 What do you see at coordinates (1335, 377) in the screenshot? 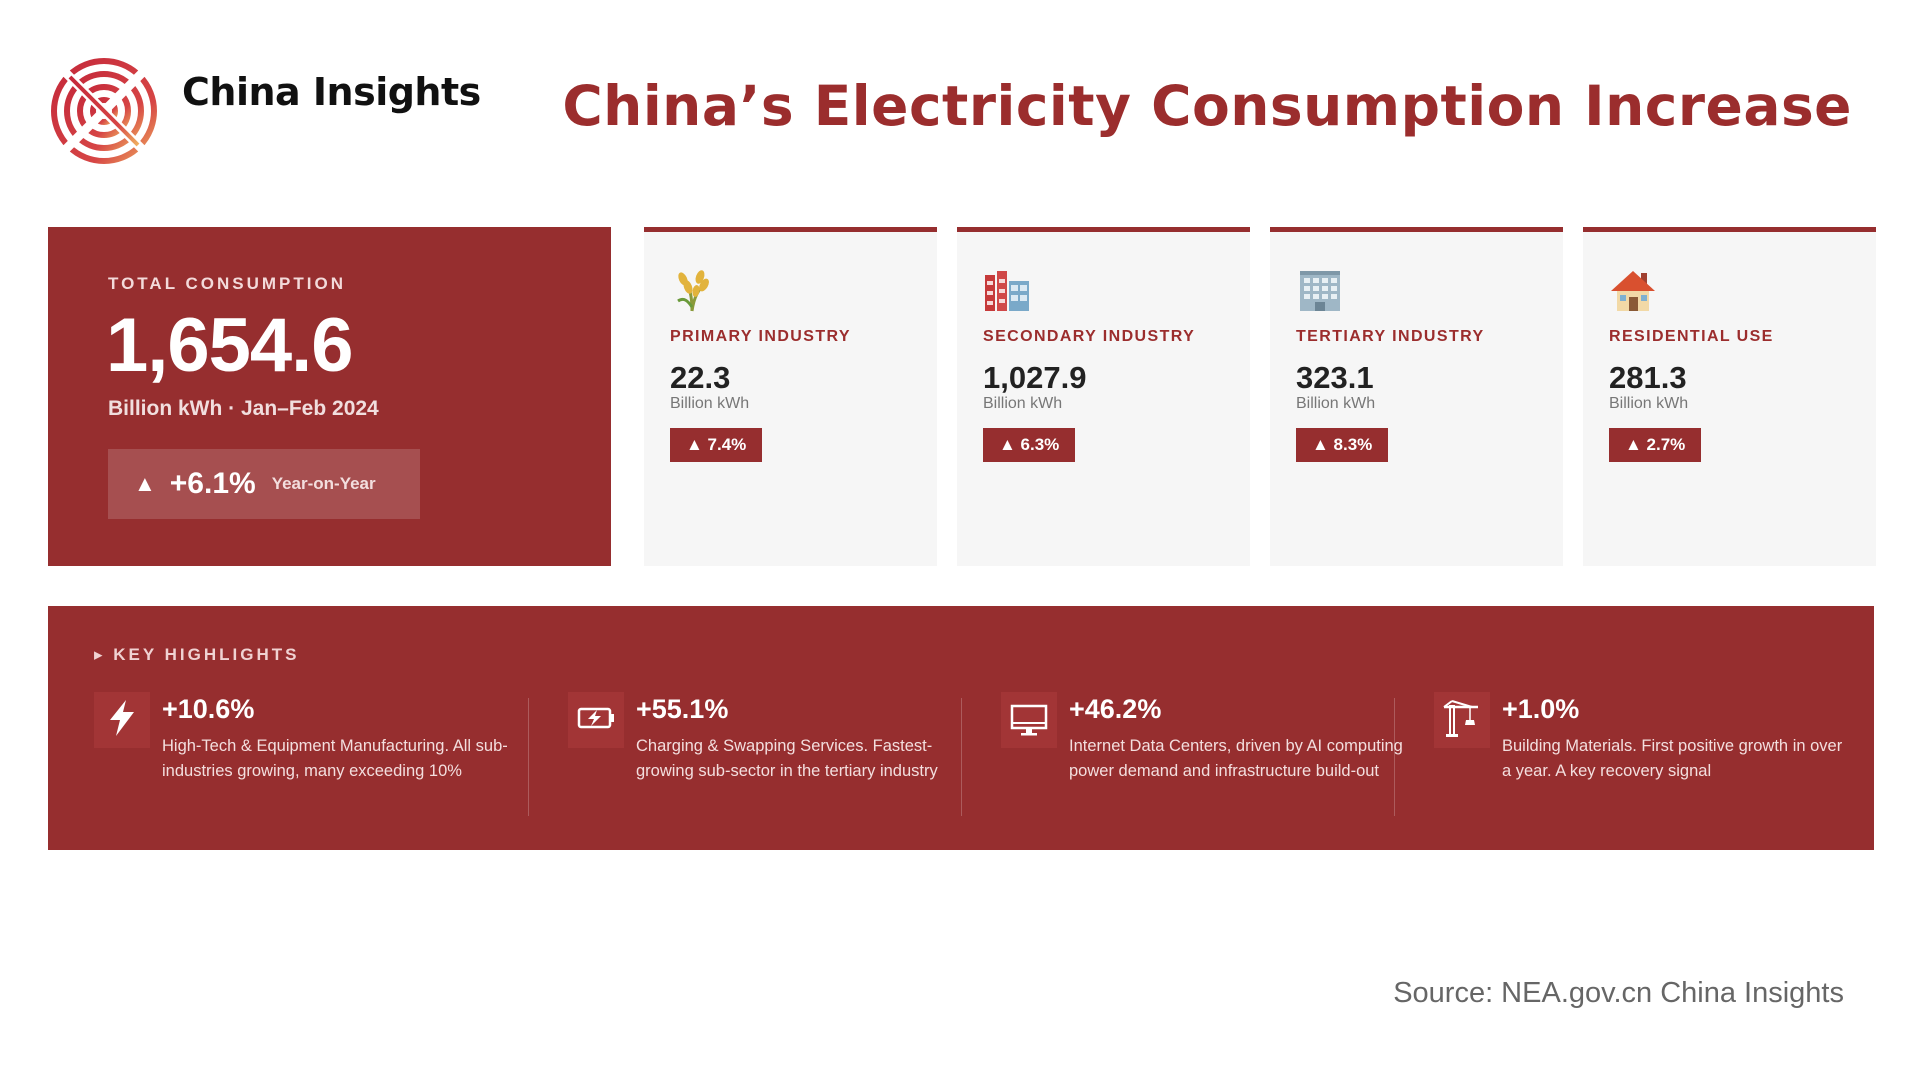
I see `sector-value: 323.1` at bounding box center [1335, 377].